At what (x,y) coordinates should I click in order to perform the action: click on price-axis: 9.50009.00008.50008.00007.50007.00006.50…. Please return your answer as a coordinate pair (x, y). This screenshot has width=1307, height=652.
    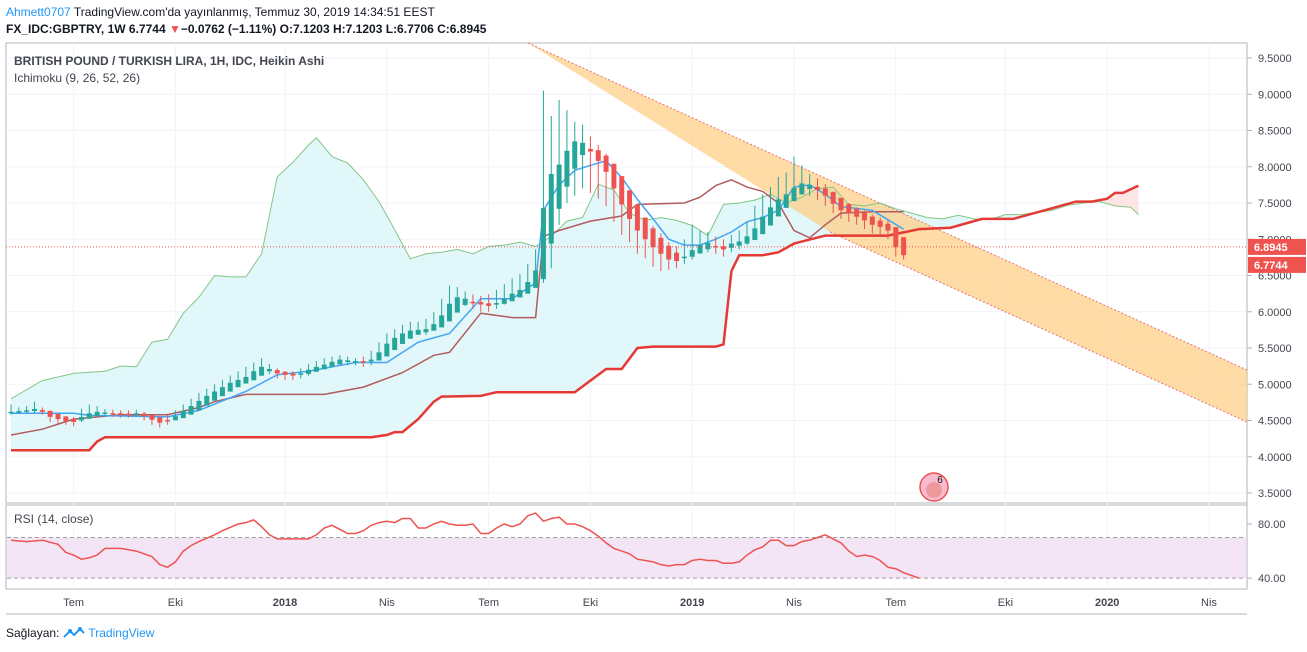
    Looking at the image, I should click on (1276, 276).